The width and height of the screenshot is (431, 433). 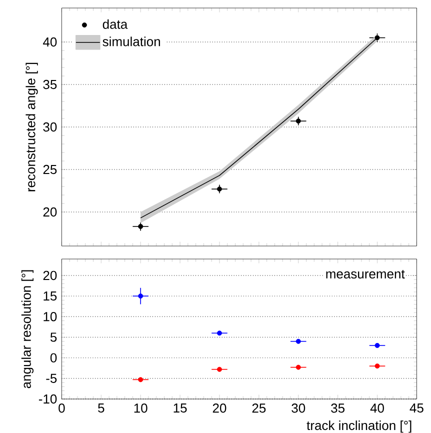 What do you see at coordinates (53, 357) in the screenshot?
I see `y-tick-label: 0` at bounding box center [53, 357].